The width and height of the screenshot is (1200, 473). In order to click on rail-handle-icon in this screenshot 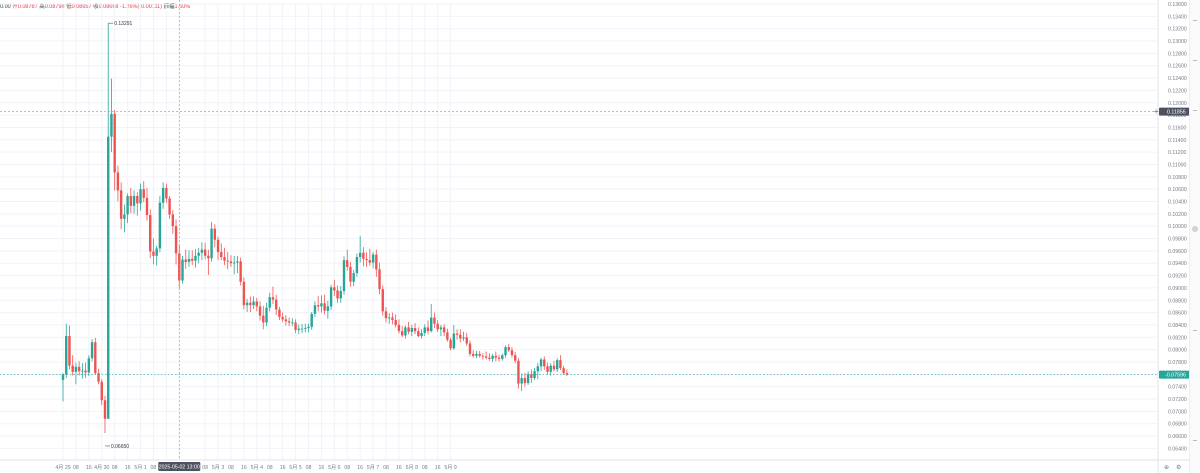, I will do `click(1195, 229)`.